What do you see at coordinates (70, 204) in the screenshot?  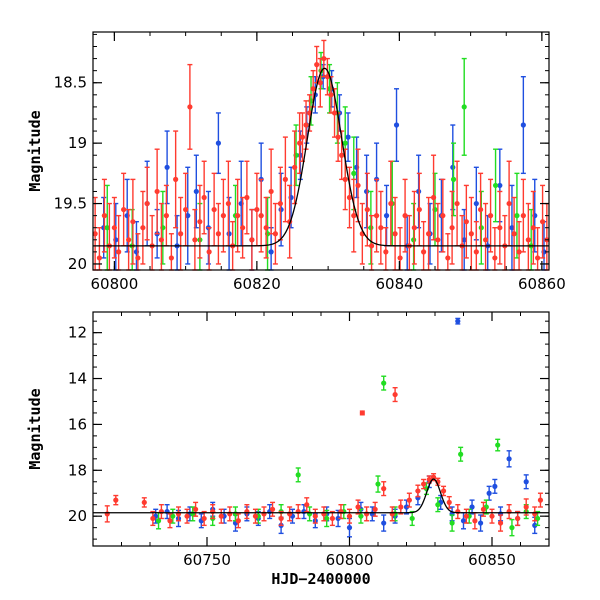 I see `top-y-tick-label: 19.5` at bounding box center [70, 204].